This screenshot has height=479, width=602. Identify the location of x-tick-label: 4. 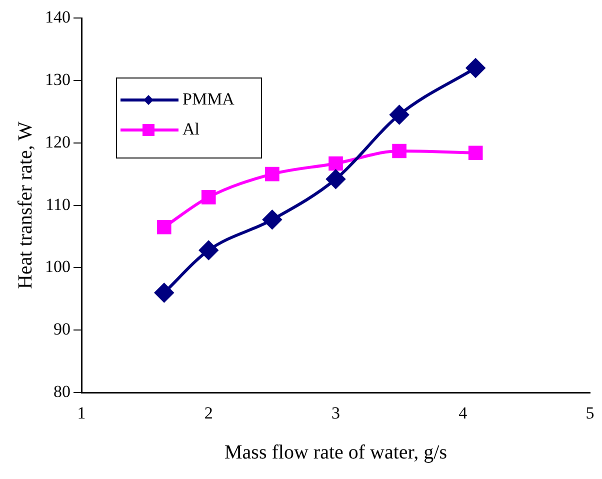
(463, 412).